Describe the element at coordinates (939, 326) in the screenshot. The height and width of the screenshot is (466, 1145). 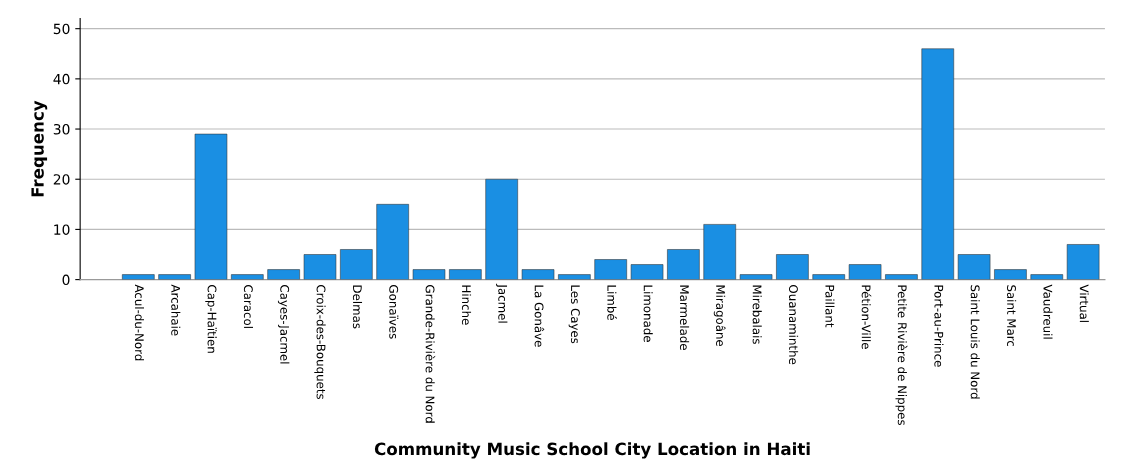
I see `x-tick-label: Port-au-Prince` at that location.